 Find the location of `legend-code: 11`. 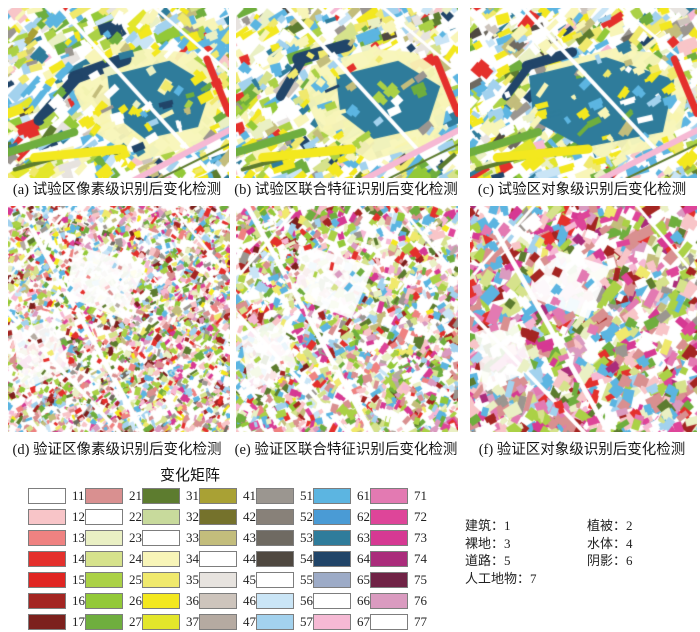

legend-code: 11 is located at coordinates (78, 495).